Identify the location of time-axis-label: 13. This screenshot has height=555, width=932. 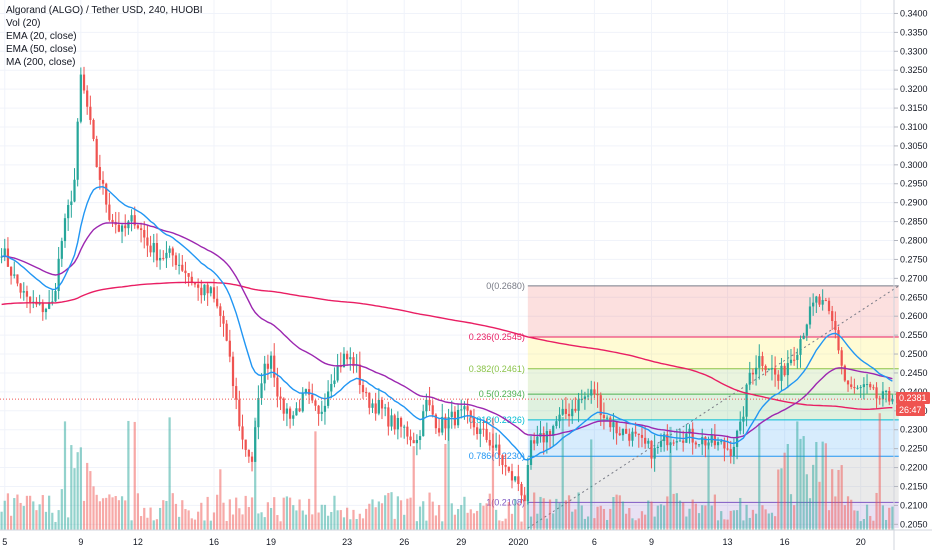
(728, 542).